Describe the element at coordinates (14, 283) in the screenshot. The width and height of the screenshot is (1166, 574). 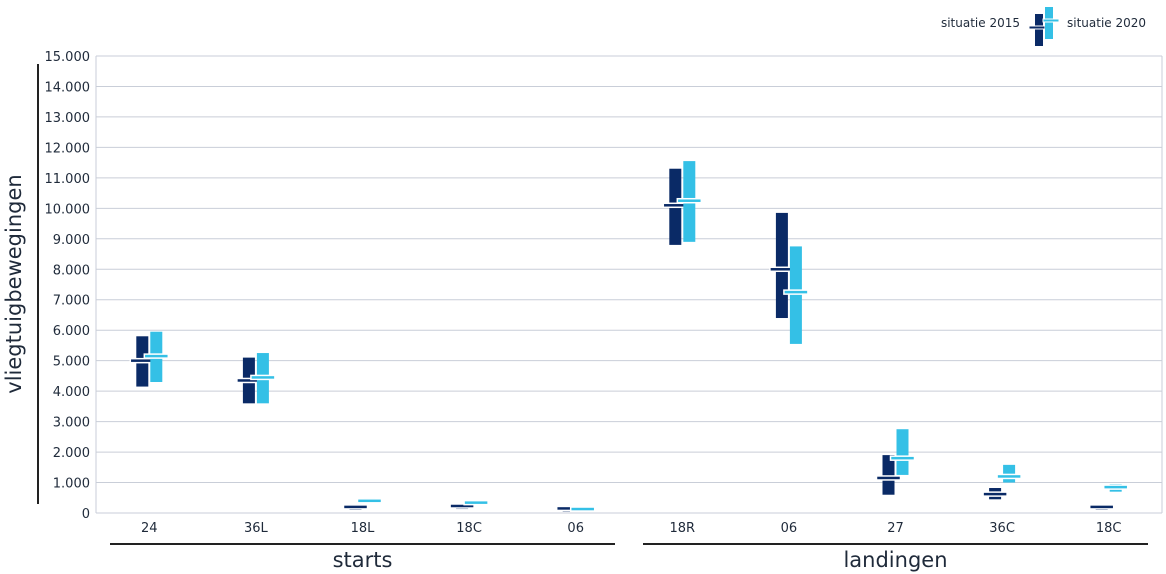
I see `y-axis-label: vliegtuigbewegingen` at that location.